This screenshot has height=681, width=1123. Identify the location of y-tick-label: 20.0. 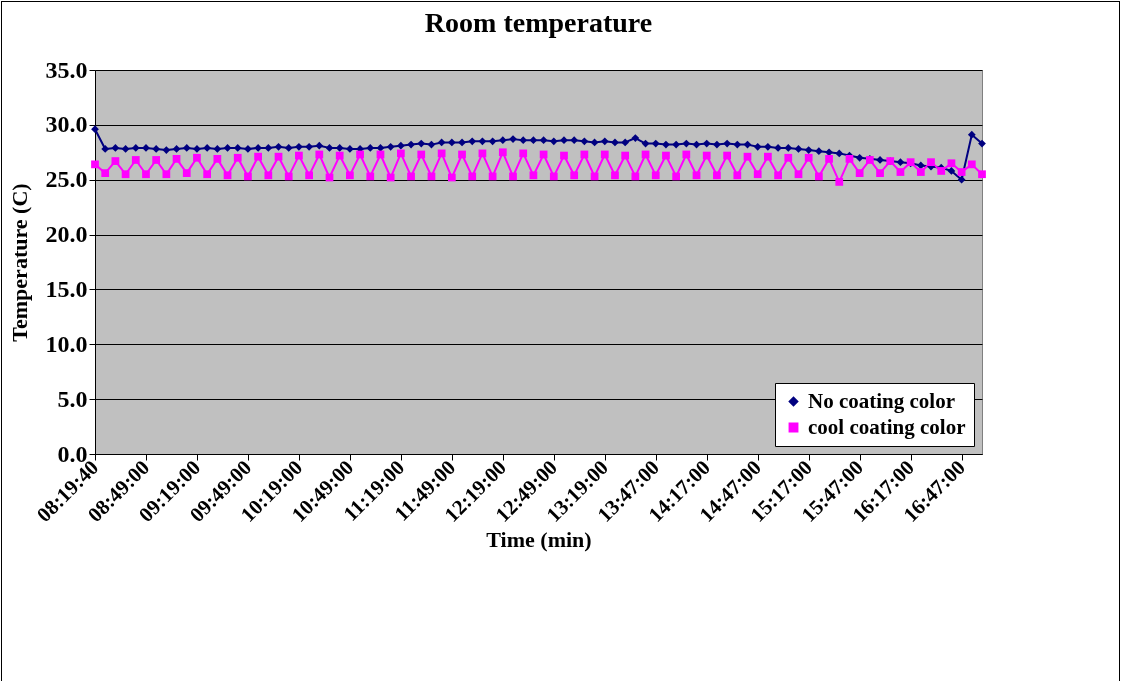
(66, 234).